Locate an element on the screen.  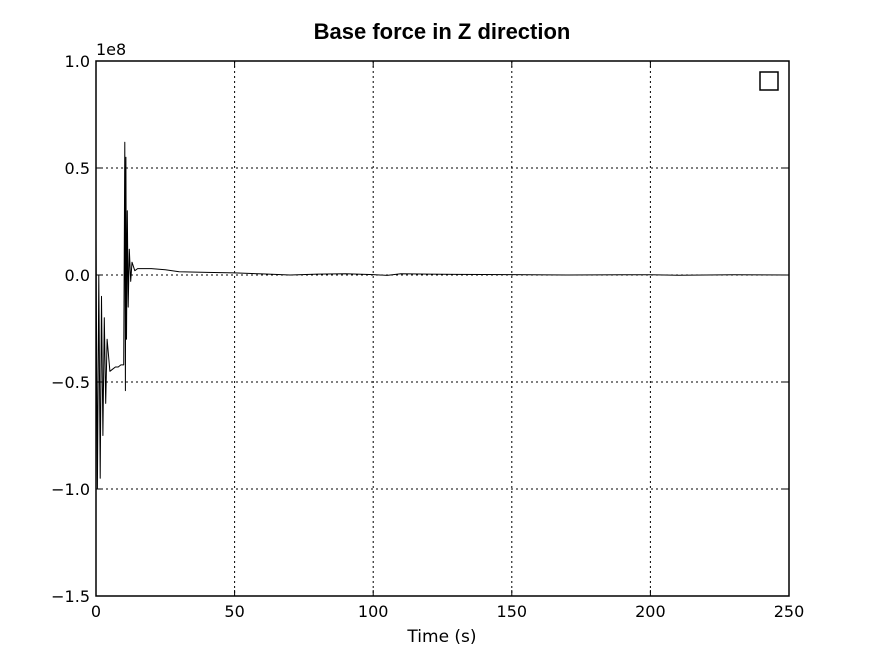
x-tick-label: 100 is located at coordinates (373, 611).